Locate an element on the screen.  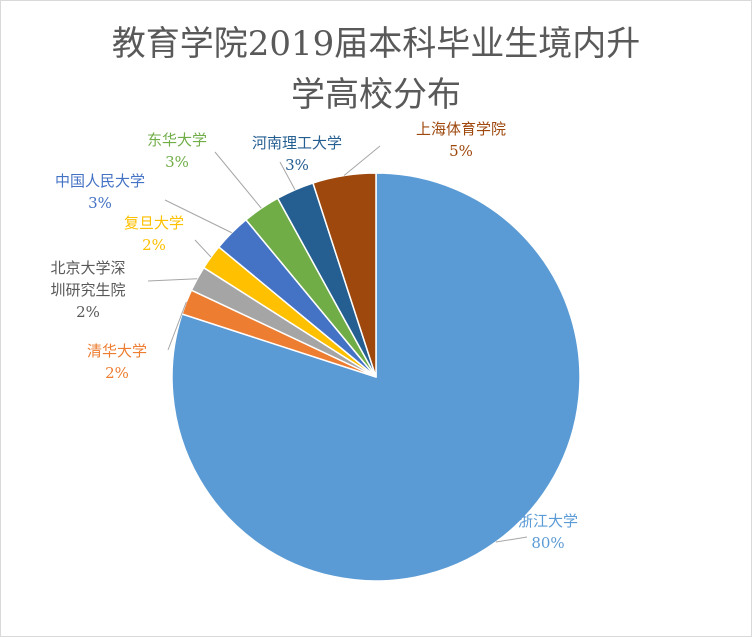
data-label-8: 上海体育学院 5% is located at coordinates (461, 140).